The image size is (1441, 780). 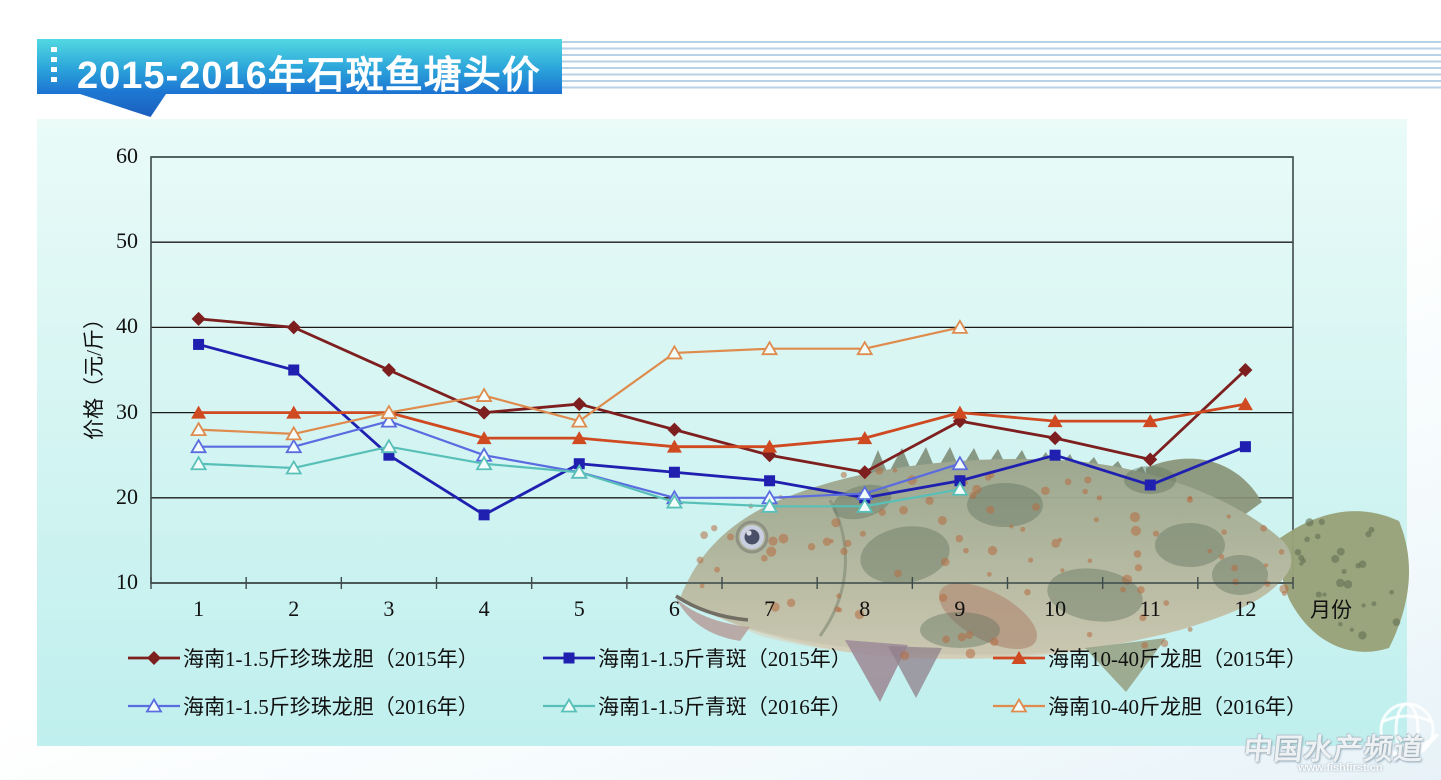 What do you see at coordinates (331, 707) in the screenshot?
I see `legend-label: 海南1-1.5斤珍珠龙胆（2016年）` at bounding box center [331, 707].